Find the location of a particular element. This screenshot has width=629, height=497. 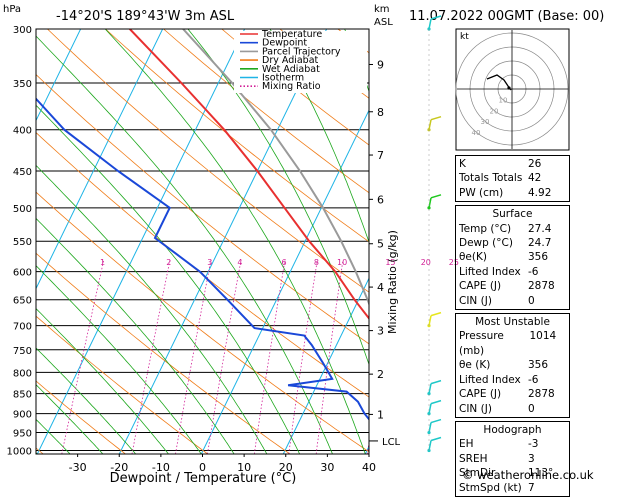

altitude-tick-label: 9 is located at coordinates (380, 64).